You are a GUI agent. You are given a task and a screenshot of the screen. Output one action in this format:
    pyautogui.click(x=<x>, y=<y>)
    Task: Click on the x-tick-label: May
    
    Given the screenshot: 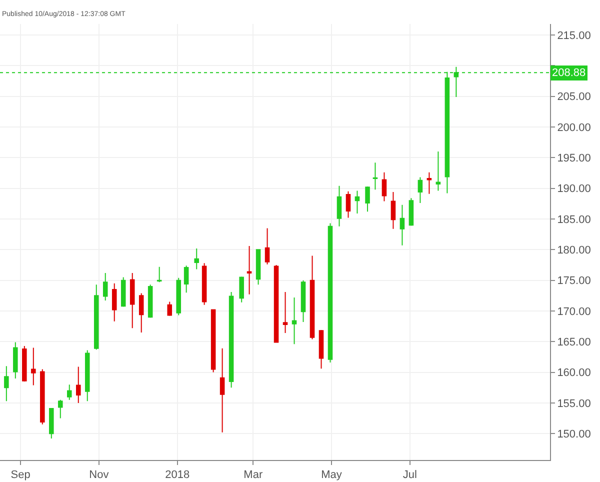 What is the action you would take?
    pyautogui.click(x=331, y=475)
    